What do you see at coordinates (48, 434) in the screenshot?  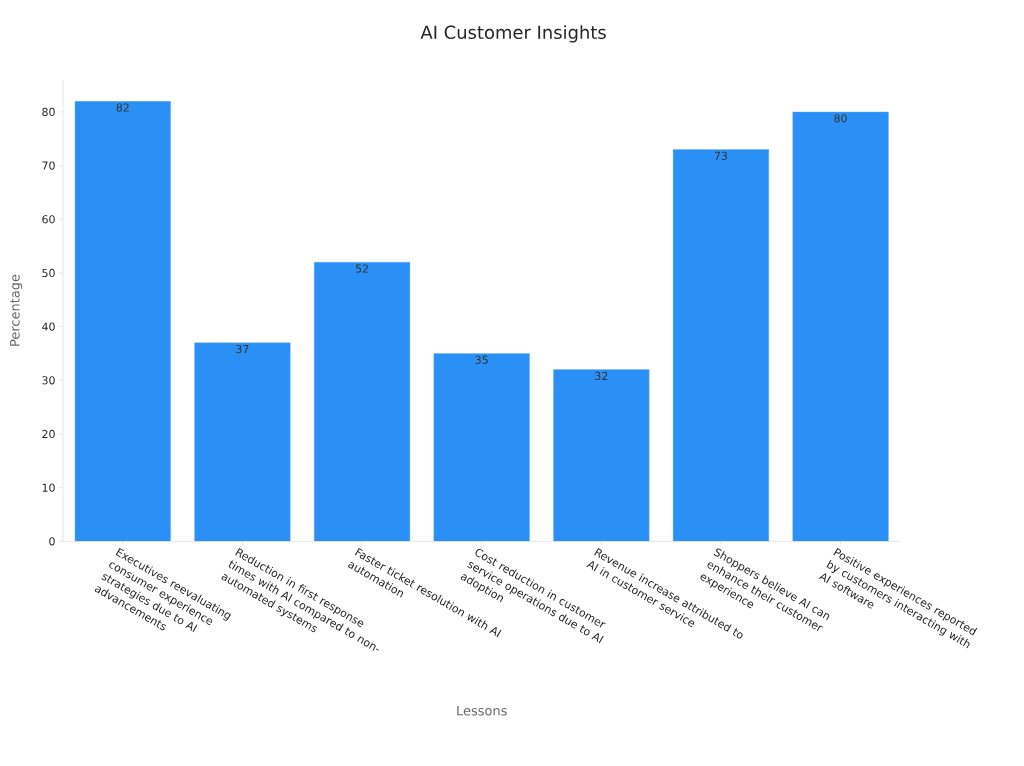 I see `y-tick-label: 20` at bounding box center [48, 434].